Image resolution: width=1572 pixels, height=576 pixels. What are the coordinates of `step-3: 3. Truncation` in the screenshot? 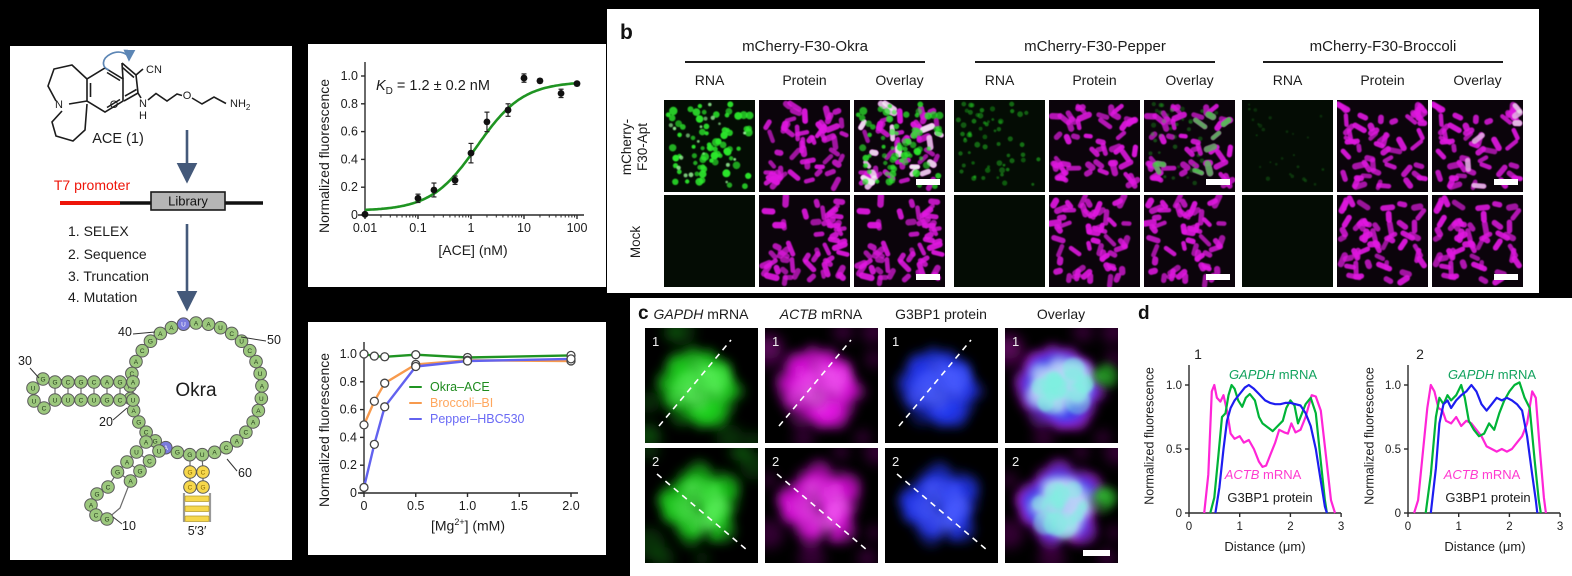 It's located at (108, 276).